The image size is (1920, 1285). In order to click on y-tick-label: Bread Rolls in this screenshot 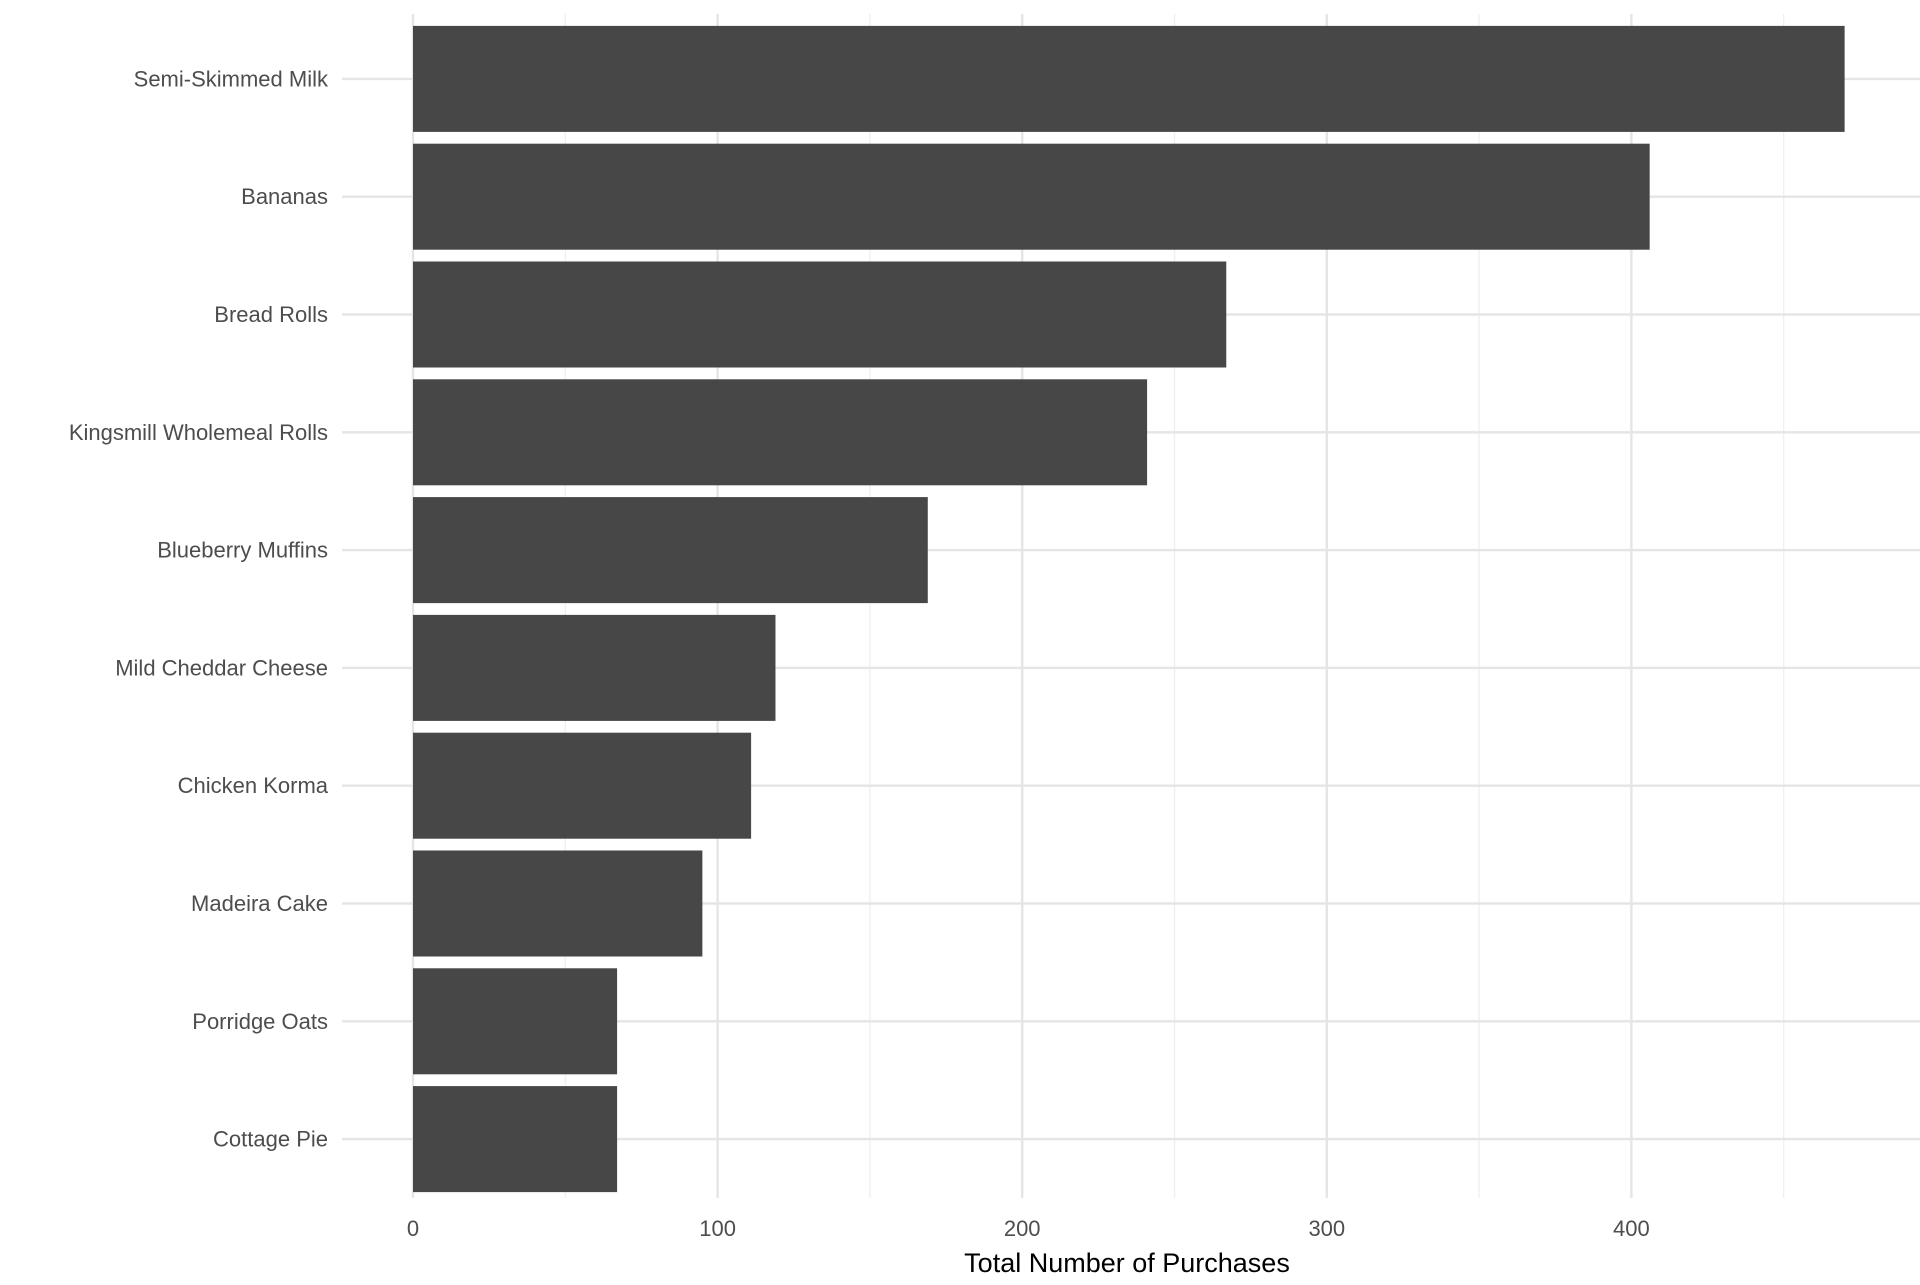, I will do `click(271, 314)`.